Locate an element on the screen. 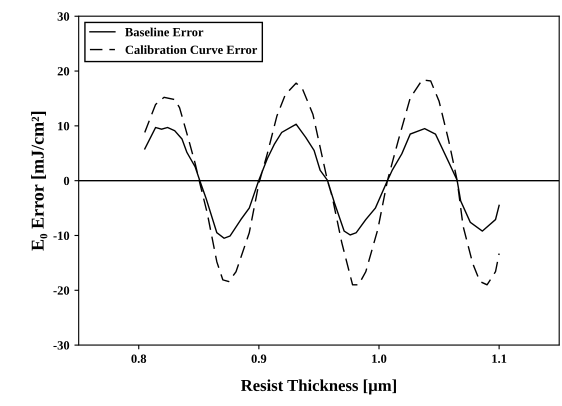  legend-label: Baseline Error is located at coordinates (164, 32).